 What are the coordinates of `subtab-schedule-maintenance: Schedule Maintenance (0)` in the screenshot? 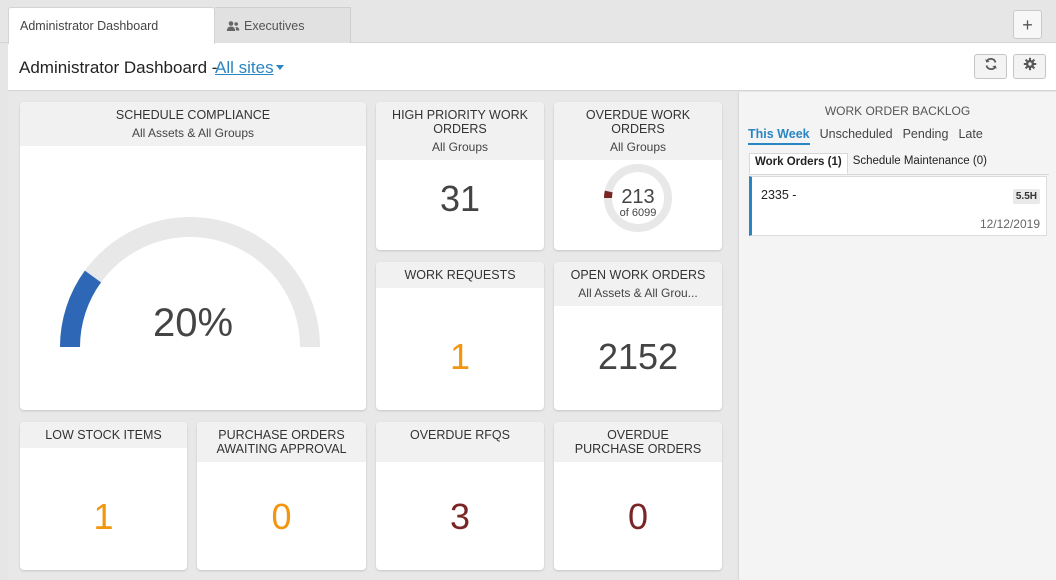 It's located at (919, 161).